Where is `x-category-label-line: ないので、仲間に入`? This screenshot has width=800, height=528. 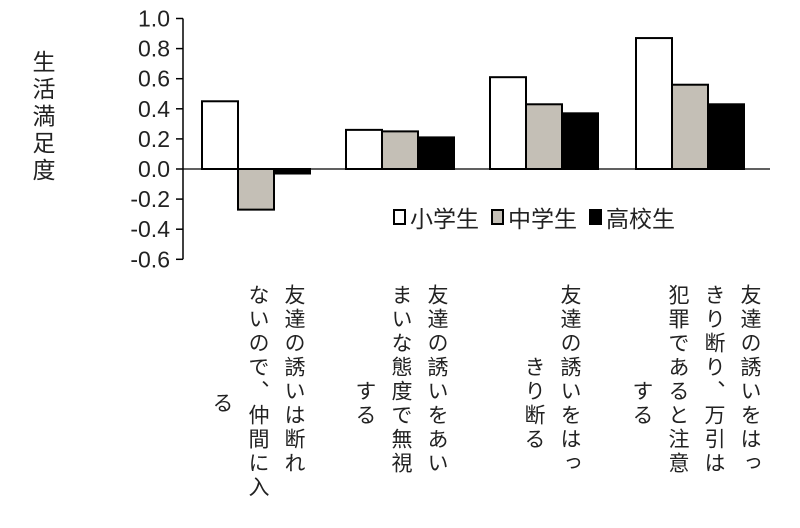
x-category-label-line: ないので、仲間に入 is located at coordinates (258, 392).